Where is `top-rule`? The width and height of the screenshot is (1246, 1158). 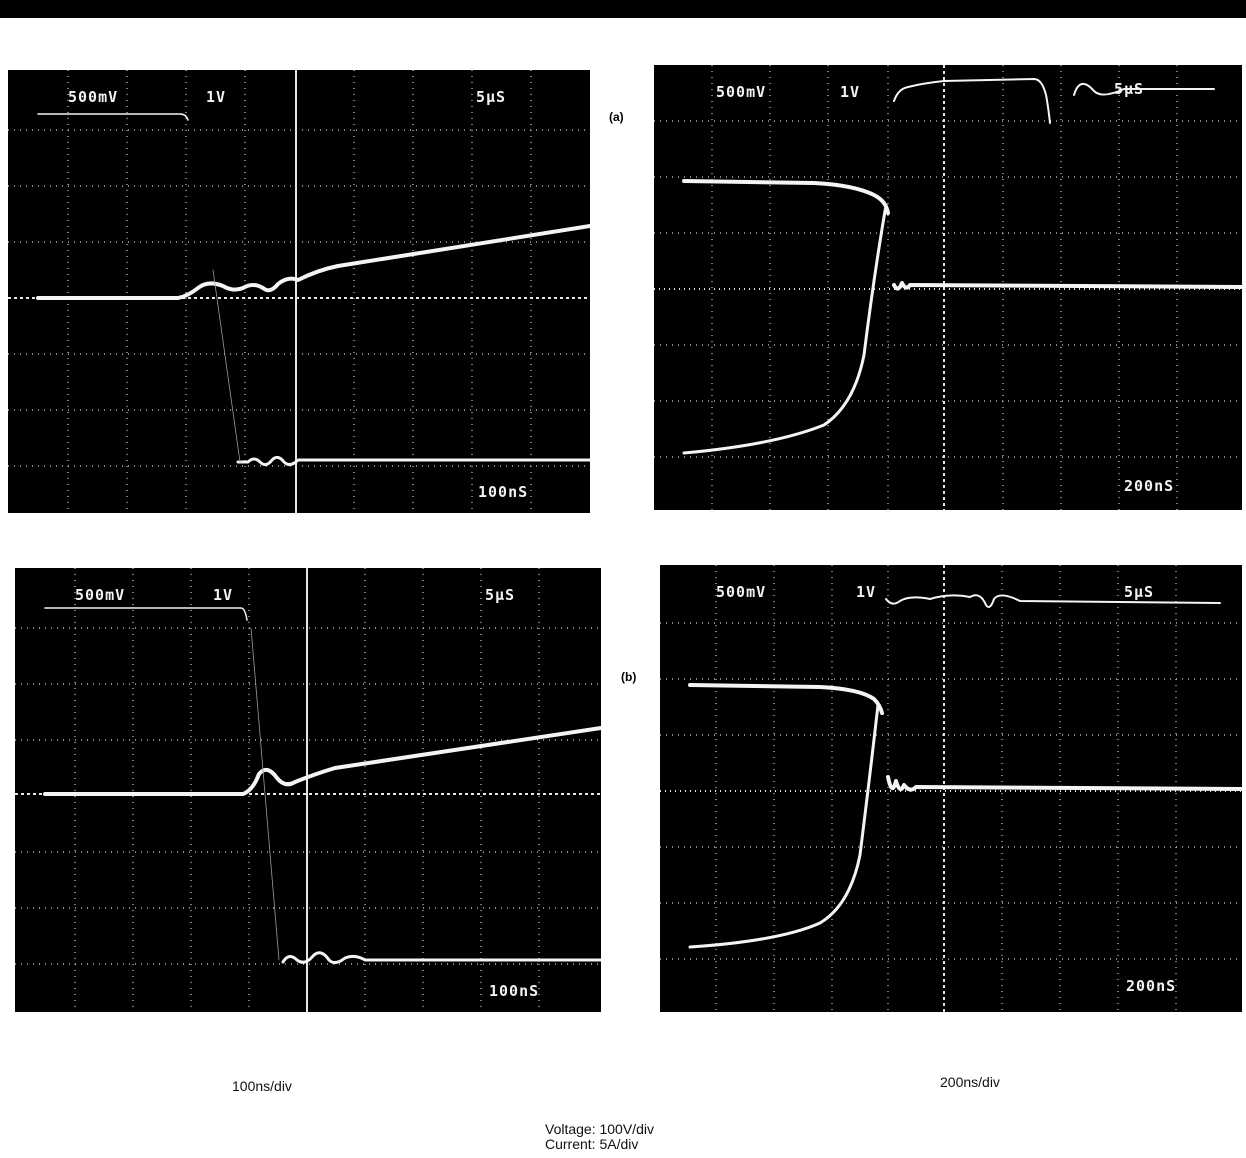
top-rule is located at coordinates (623, 9).